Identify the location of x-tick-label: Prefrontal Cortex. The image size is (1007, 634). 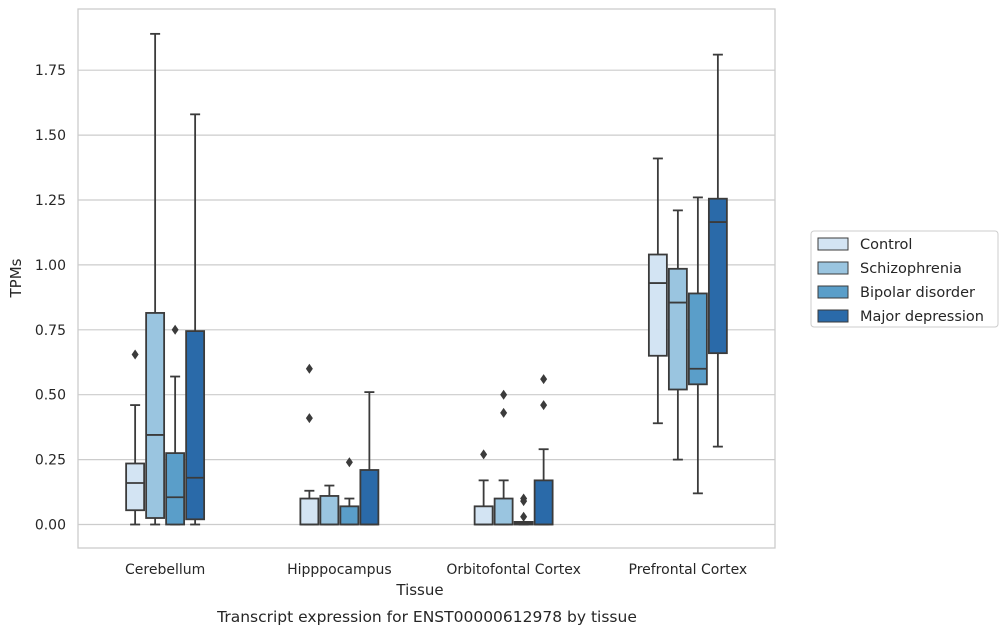
(688, 570).